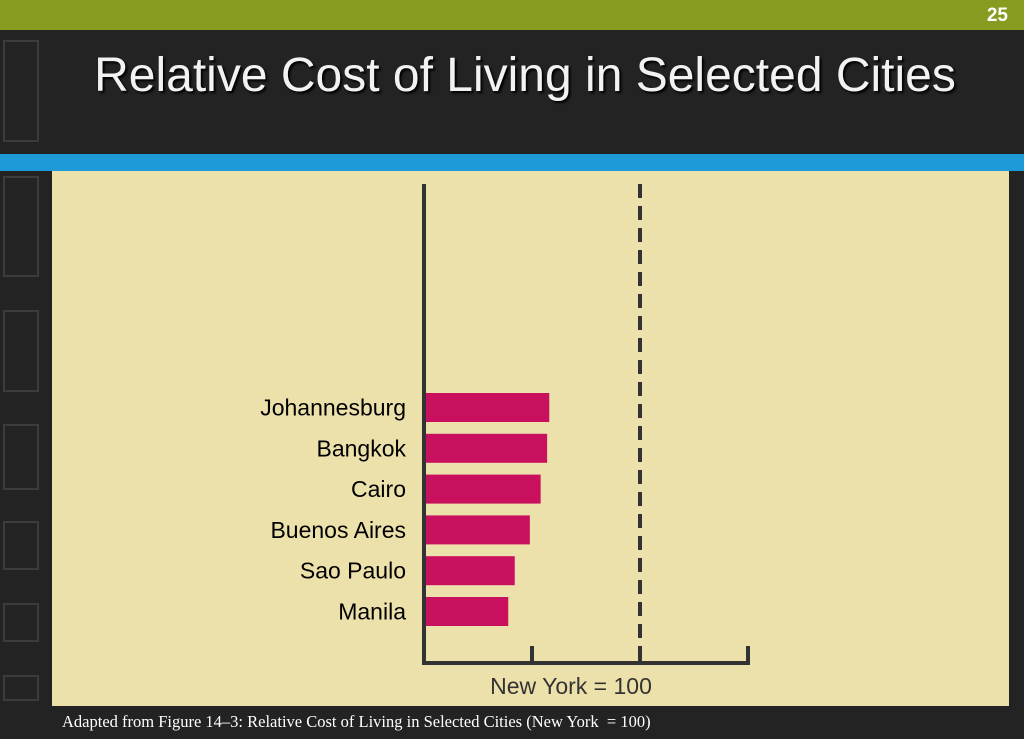 This screenshot has height=739, width=1024. What do you see at coordinates (512, 15) in the screenshot?
I see `top-accent-bar` at bounding box center [512, 15].